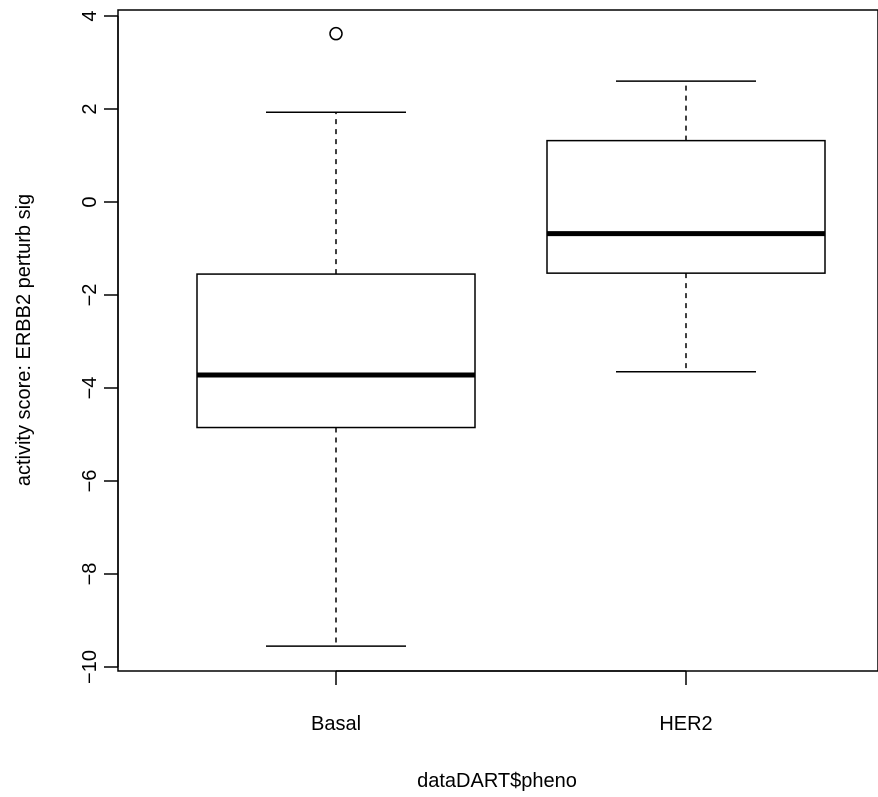 The width and height of the screenshot is (878, 797). What do you see at coordinates (90, 667) in the screenshot?
I see `y-tick-label: −10` at bounding box center [90, 667].